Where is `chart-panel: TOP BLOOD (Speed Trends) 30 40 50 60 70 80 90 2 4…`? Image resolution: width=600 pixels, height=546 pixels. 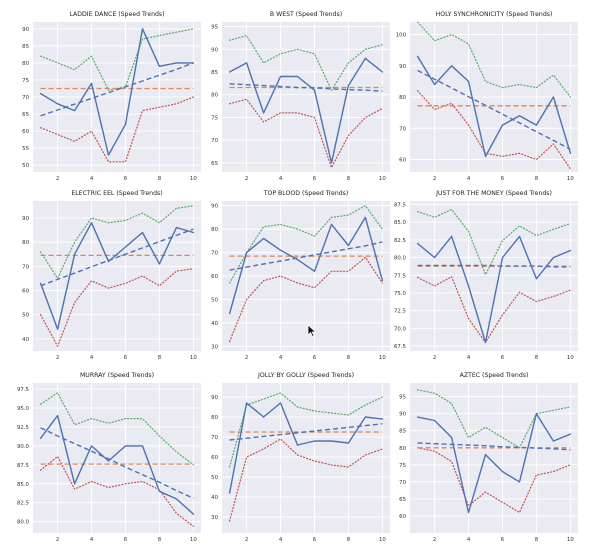
chart-panel: TOP BLOOD (Speed Trends) 30 40 50 60 70 80 90 2 4… is located at coordinates (300, 275).